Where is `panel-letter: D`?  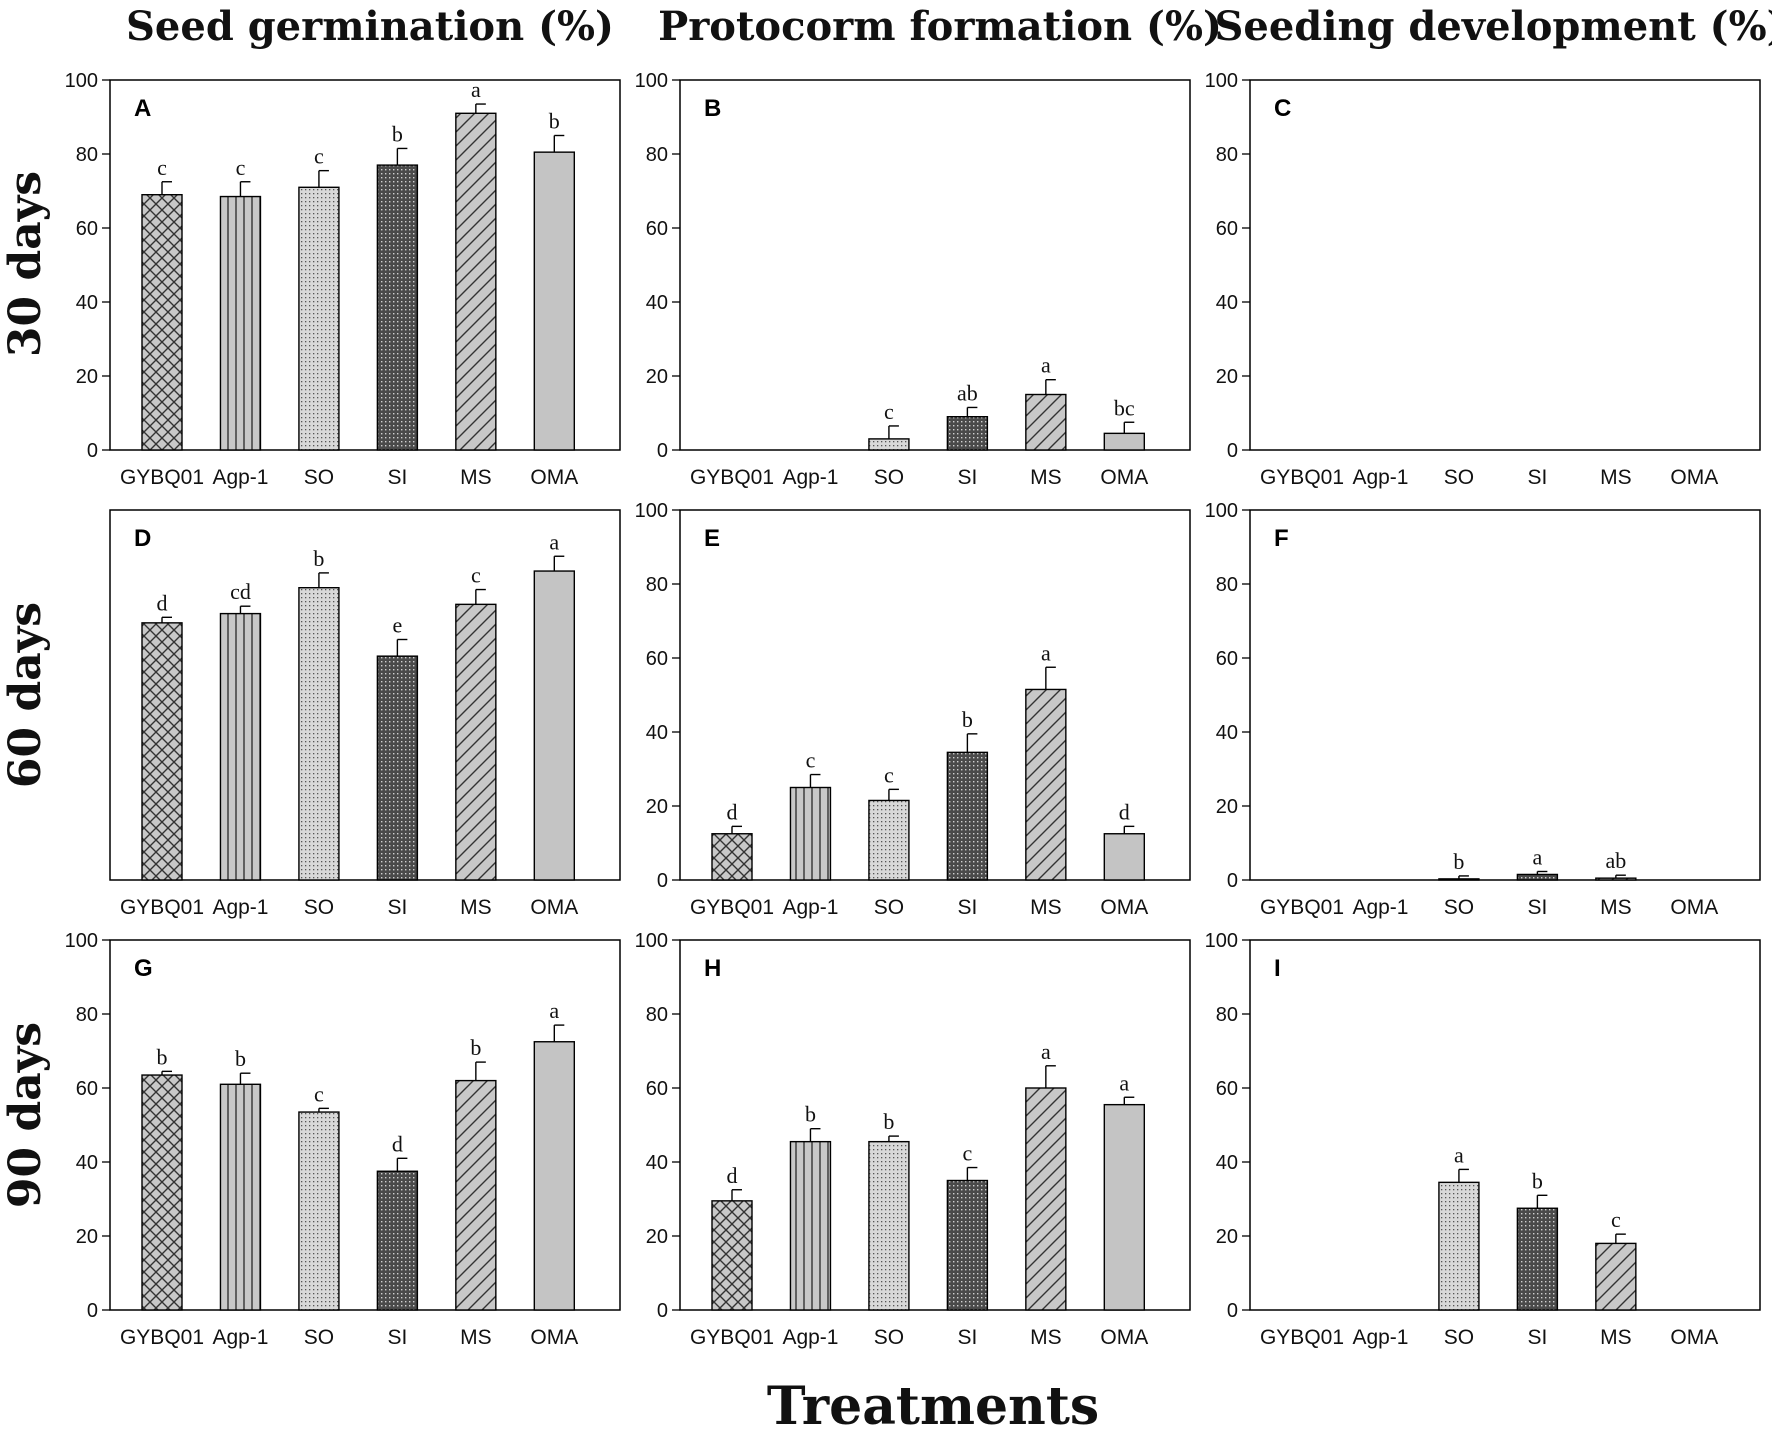
panel-letter: D is located at coordinates (142, 538).